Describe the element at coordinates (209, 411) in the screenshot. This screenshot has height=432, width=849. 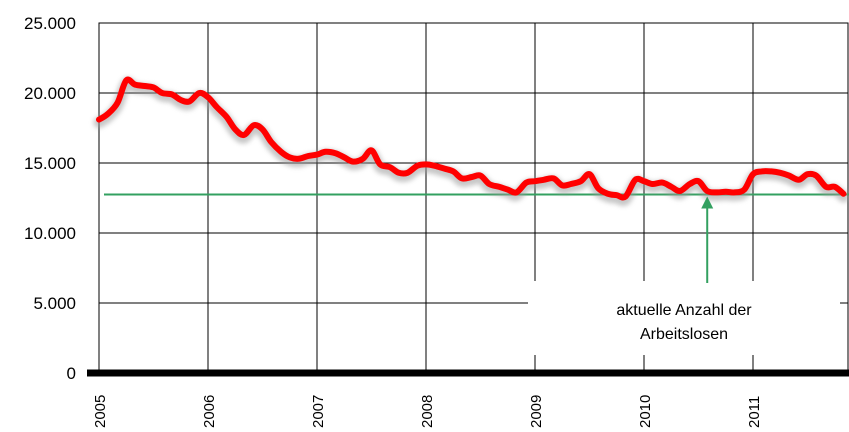
I see `x-tick-label-1: 2006` at that location.